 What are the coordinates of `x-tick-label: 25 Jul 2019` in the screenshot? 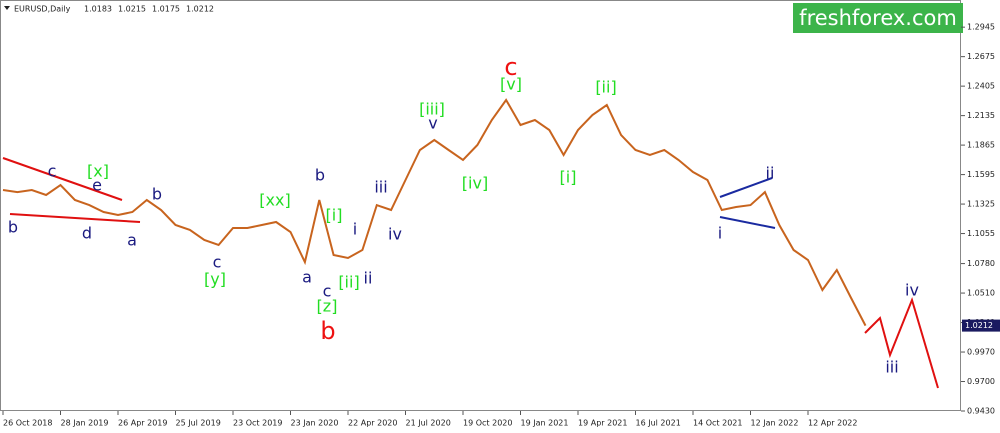 It's located at (198, 423).